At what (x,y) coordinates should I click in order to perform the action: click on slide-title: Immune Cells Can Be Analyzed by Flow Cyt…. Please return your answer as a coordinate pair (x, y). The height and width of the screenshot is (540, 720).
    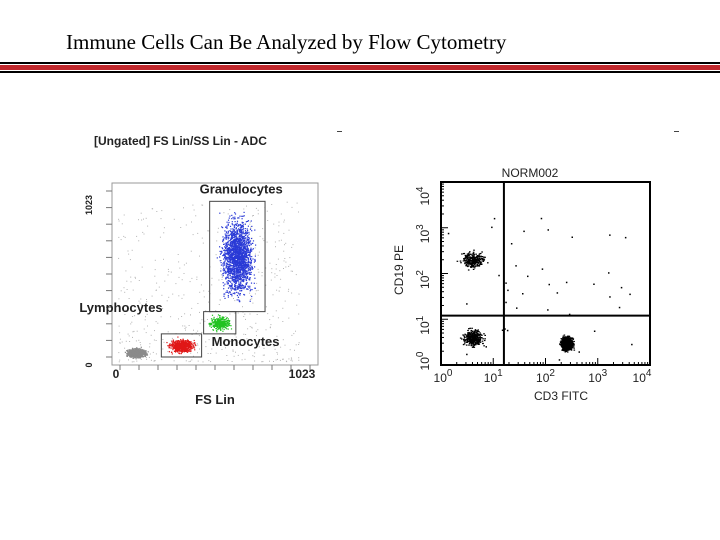
    Looking at the image, I should click on (286, 42).